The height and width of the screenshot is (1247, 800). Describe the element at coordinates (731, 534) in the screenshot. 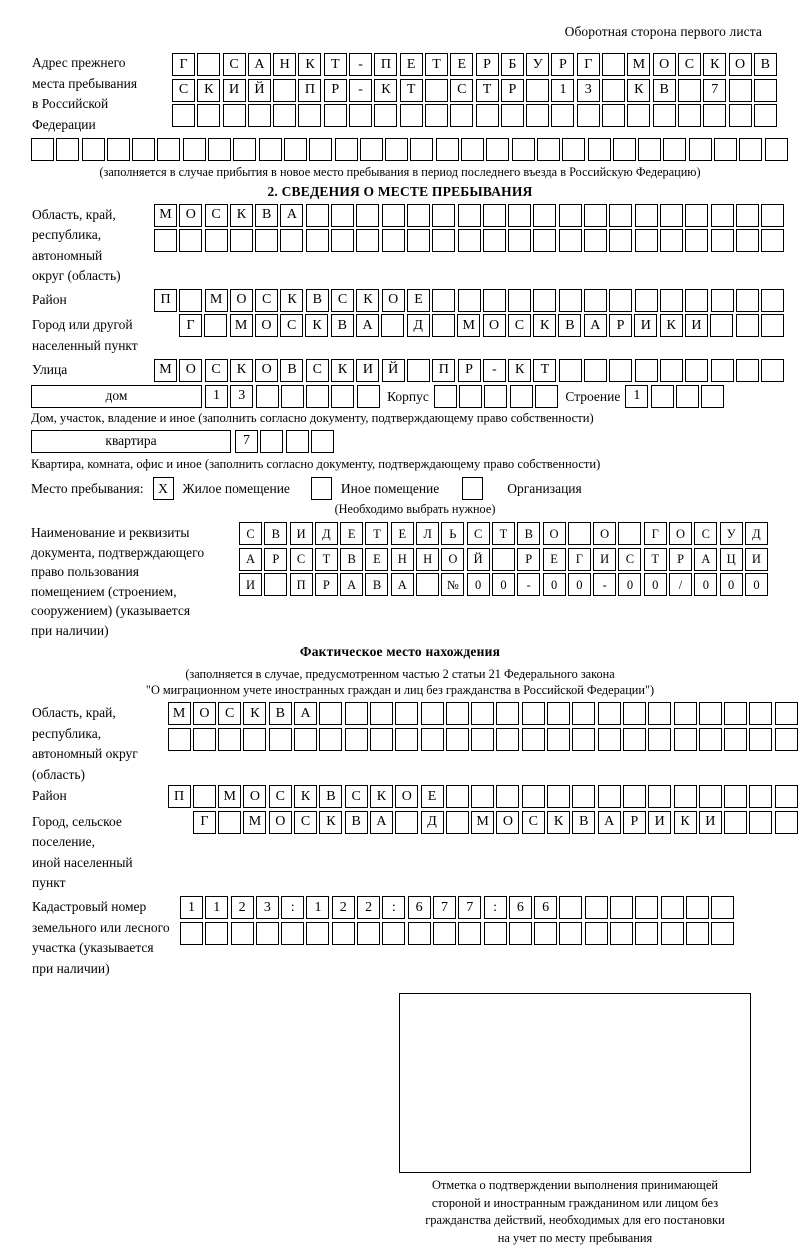

I see `char-cell: У` at that location.